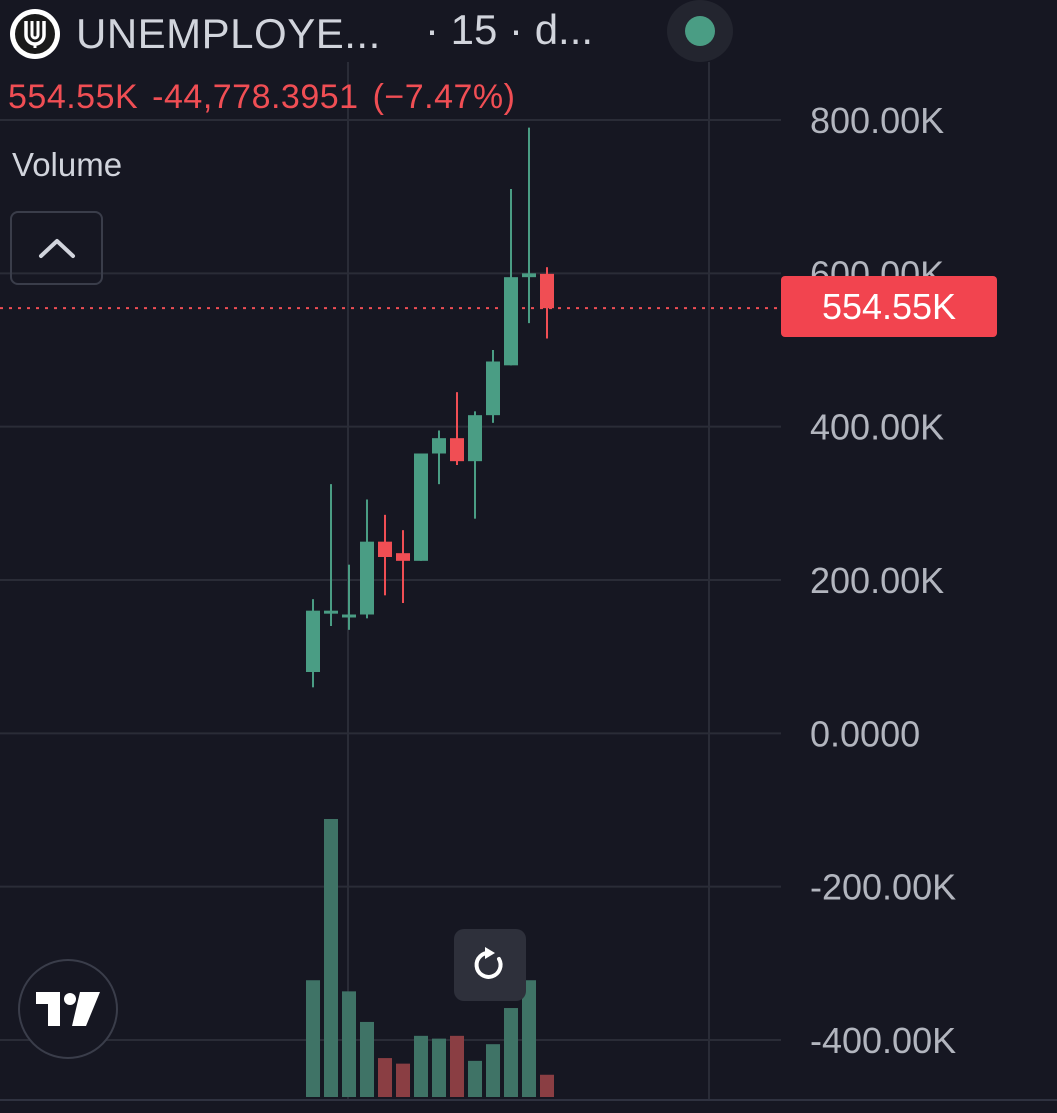  What do you see at coordinates (35, 34) in the screenshot?
I see `symbol-logo-icon` at bounding box center [35, 34].